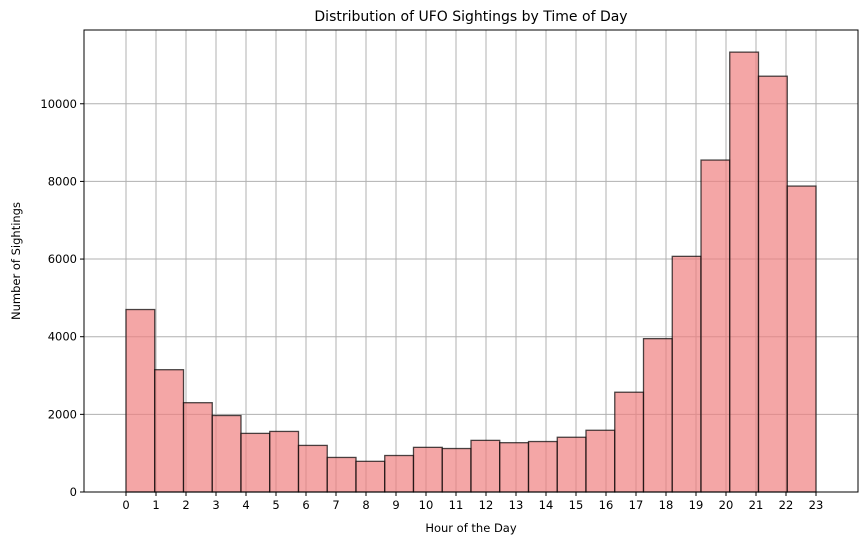 The image size is (868, 545). Describe the element at coordinates (546, 505) in the screenshot. I see `x-tick-label: 14` at that location.